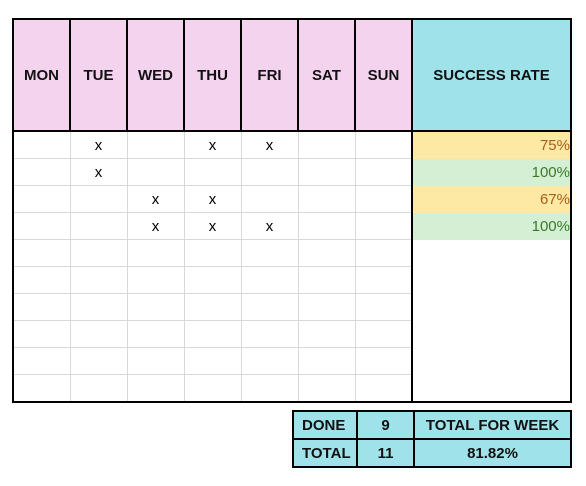 This screenshot has height=486, width=586. What do you see at coordinates (325, 425) in the screenshot?
I see `done-label: DONE` at bounding box center [325, 425].